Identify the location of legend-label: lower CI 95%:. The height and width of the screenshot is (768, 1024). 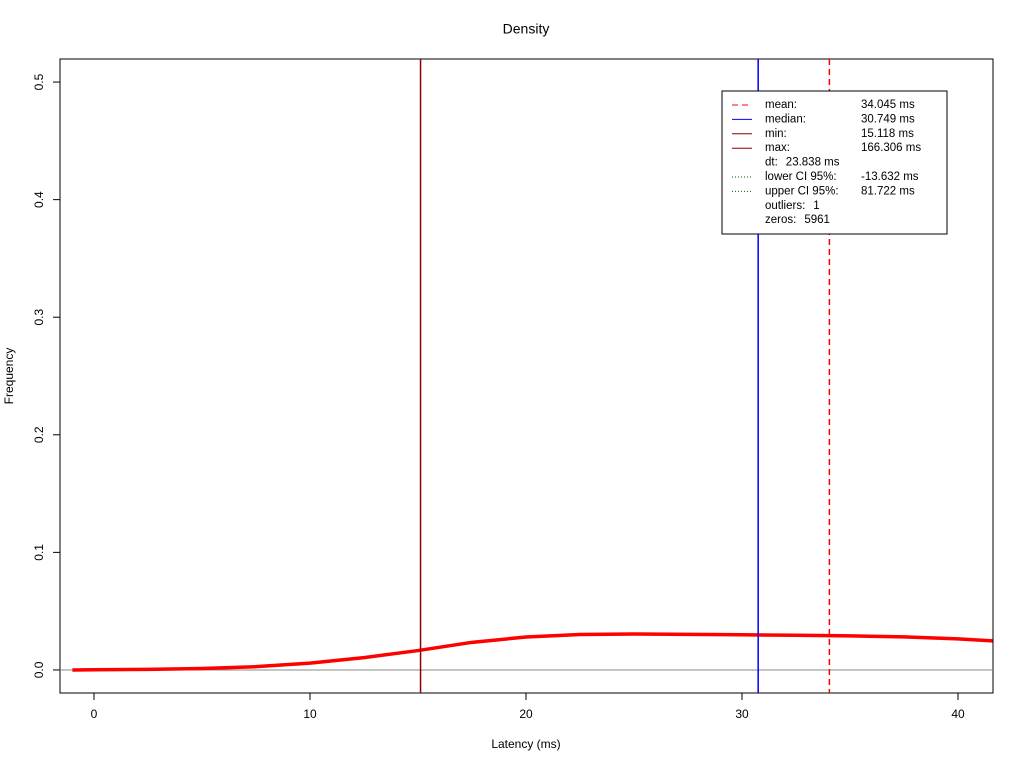
(801, 177).